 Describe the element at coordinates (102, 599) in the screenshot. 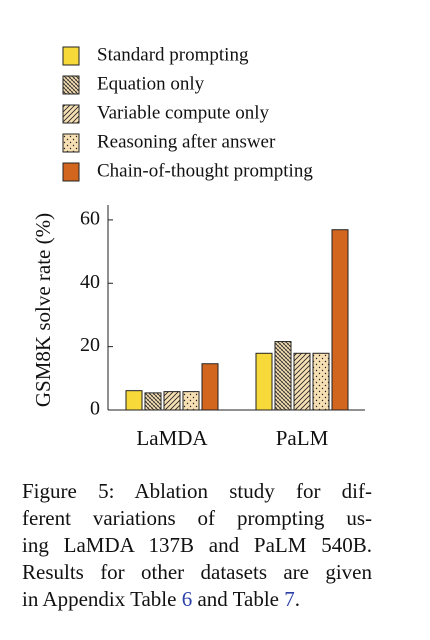

I see `caption-text: in Appendix Table` at that location.